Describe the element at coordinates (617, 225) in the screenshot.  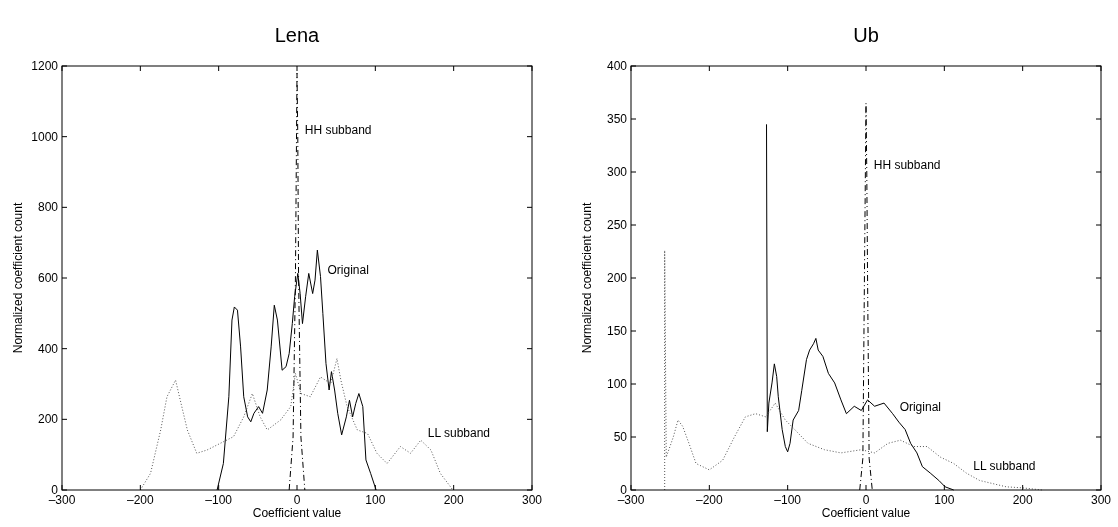
I see `y-tick-label: 250` at that location.